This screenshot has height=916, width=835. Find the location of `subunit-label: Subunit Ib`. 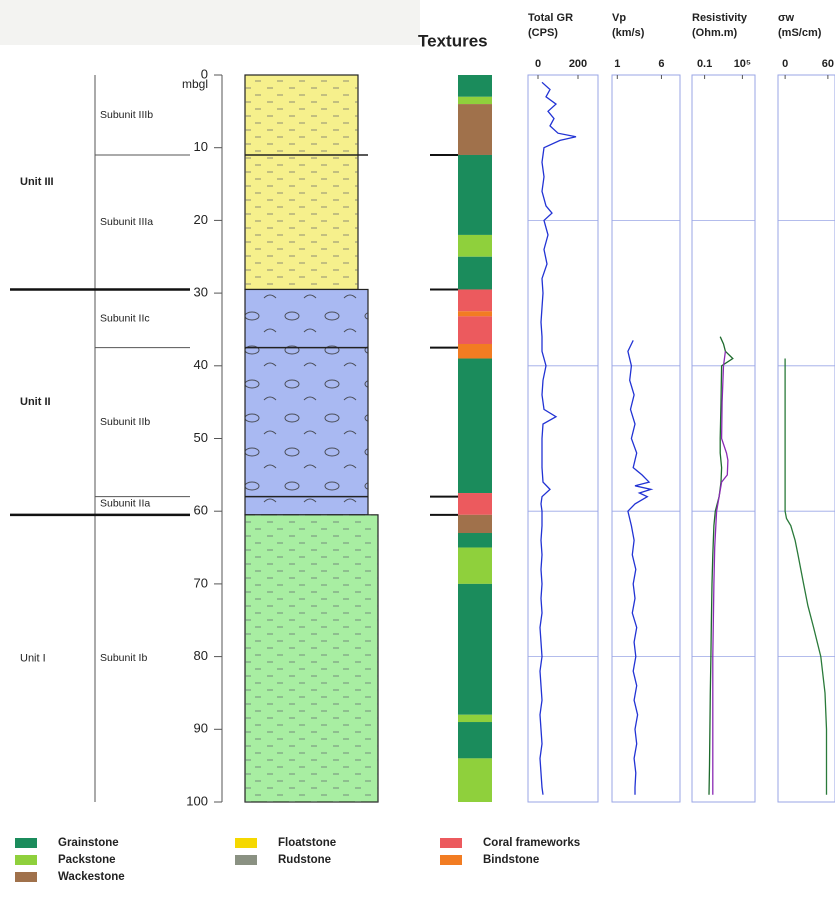

subunit-label: Subunit Ib is located at coordinates (123, 658).